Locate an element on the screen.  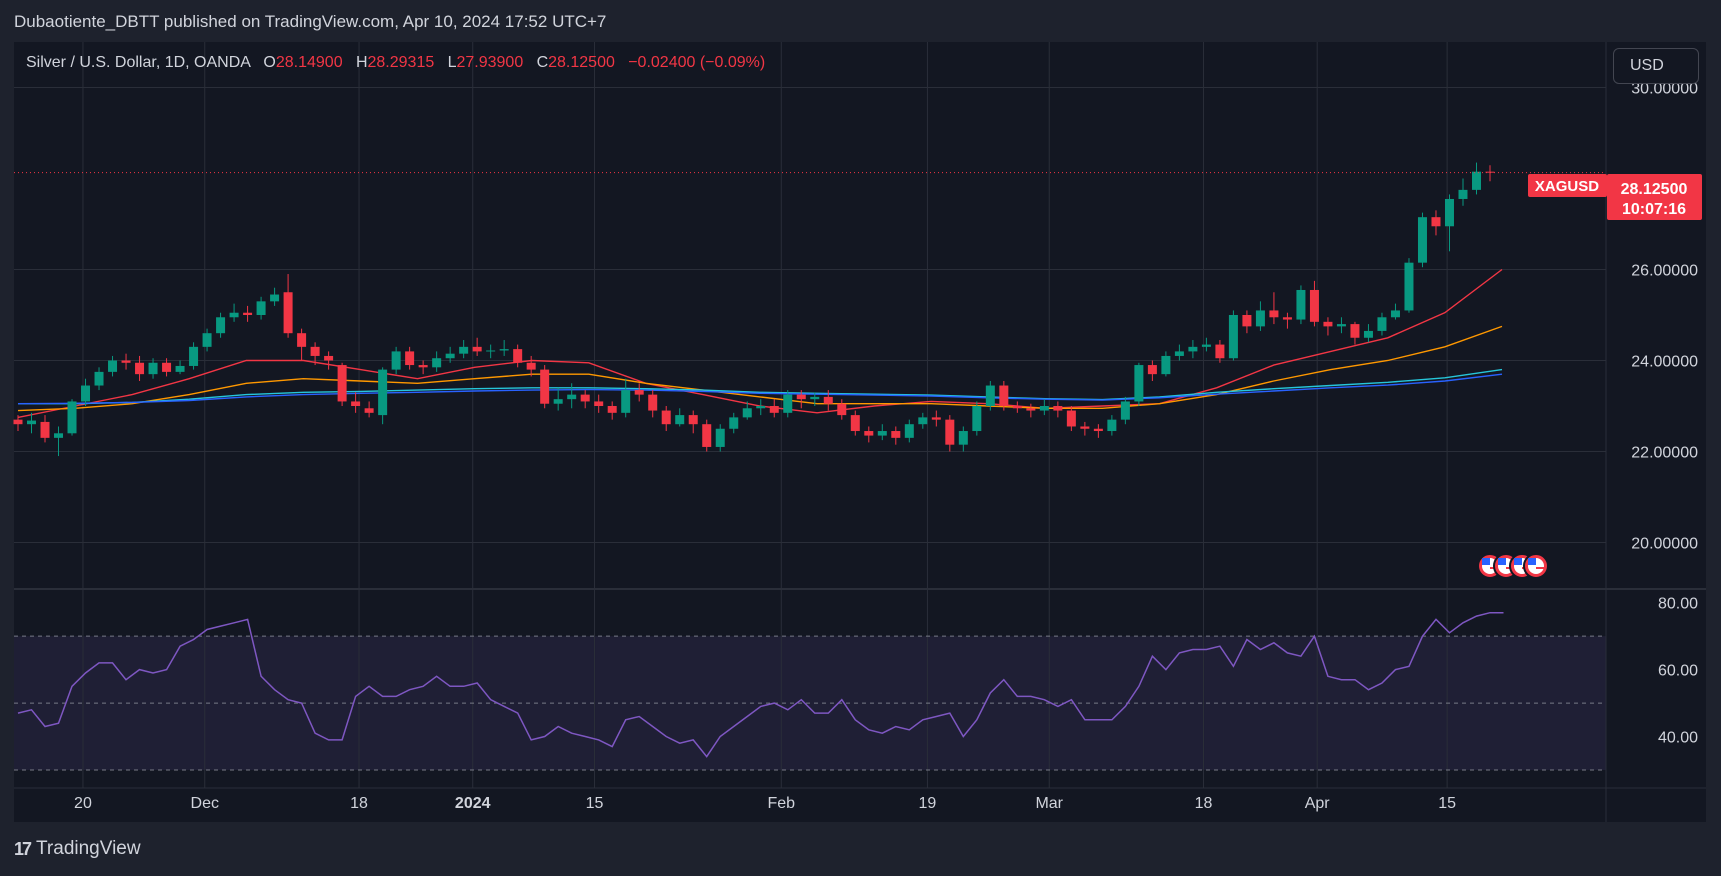
price-tick-label: 24.00000 is located at coordinates (1664, 362).